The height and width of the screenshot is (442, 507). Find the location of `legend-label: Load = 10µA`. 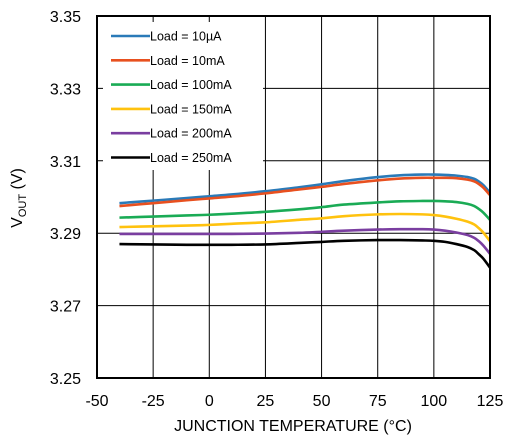

legend-label: Load = 10µA is located at coordinates (186, 37).